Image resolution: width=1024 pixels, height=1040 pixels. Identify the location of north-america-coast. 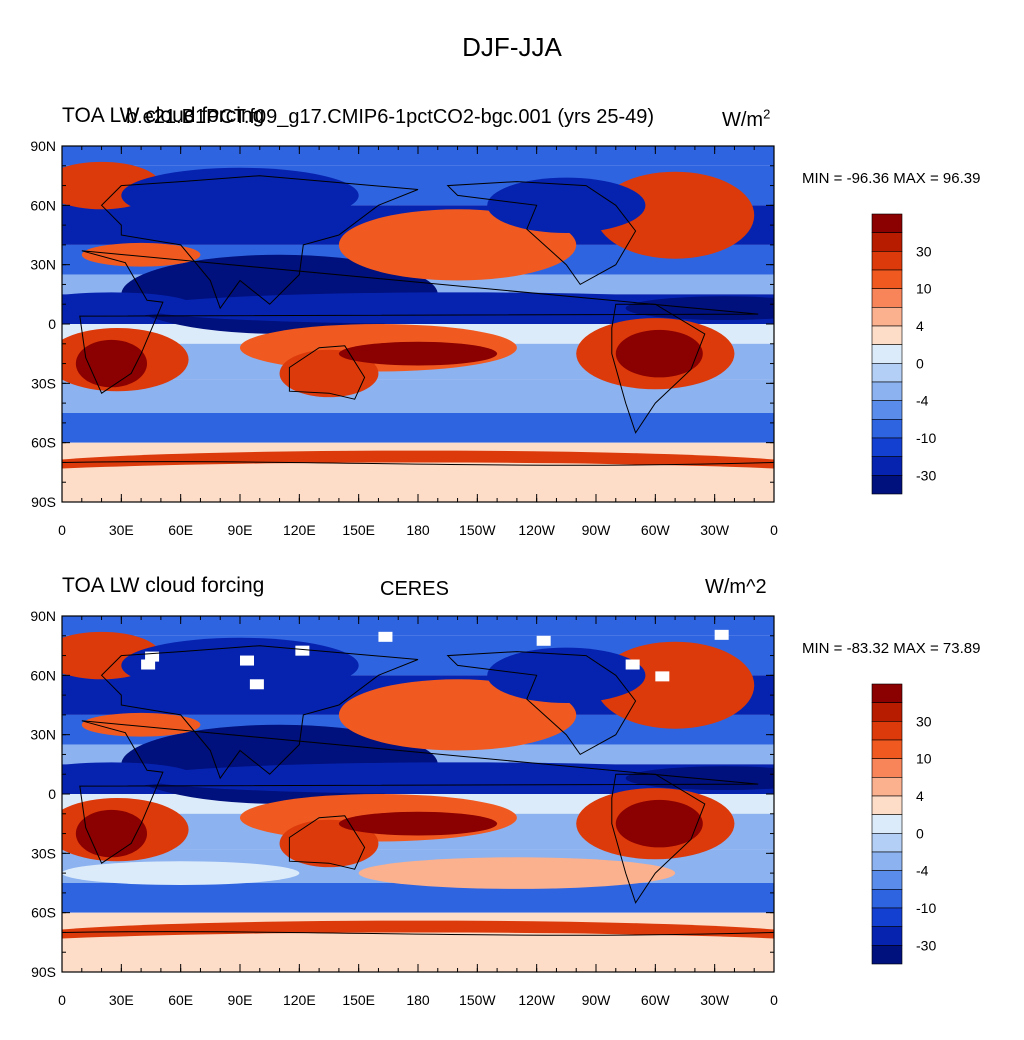
(541, 233).